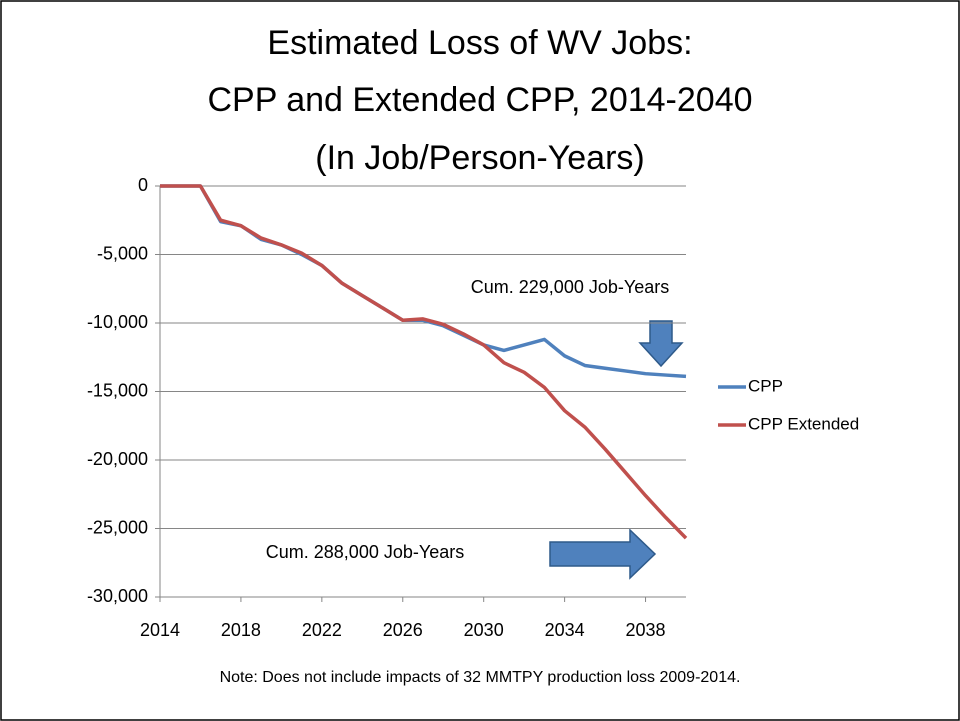  I want to click on annotation: Cum. 288,000 Job-Years, so click(365, 552).